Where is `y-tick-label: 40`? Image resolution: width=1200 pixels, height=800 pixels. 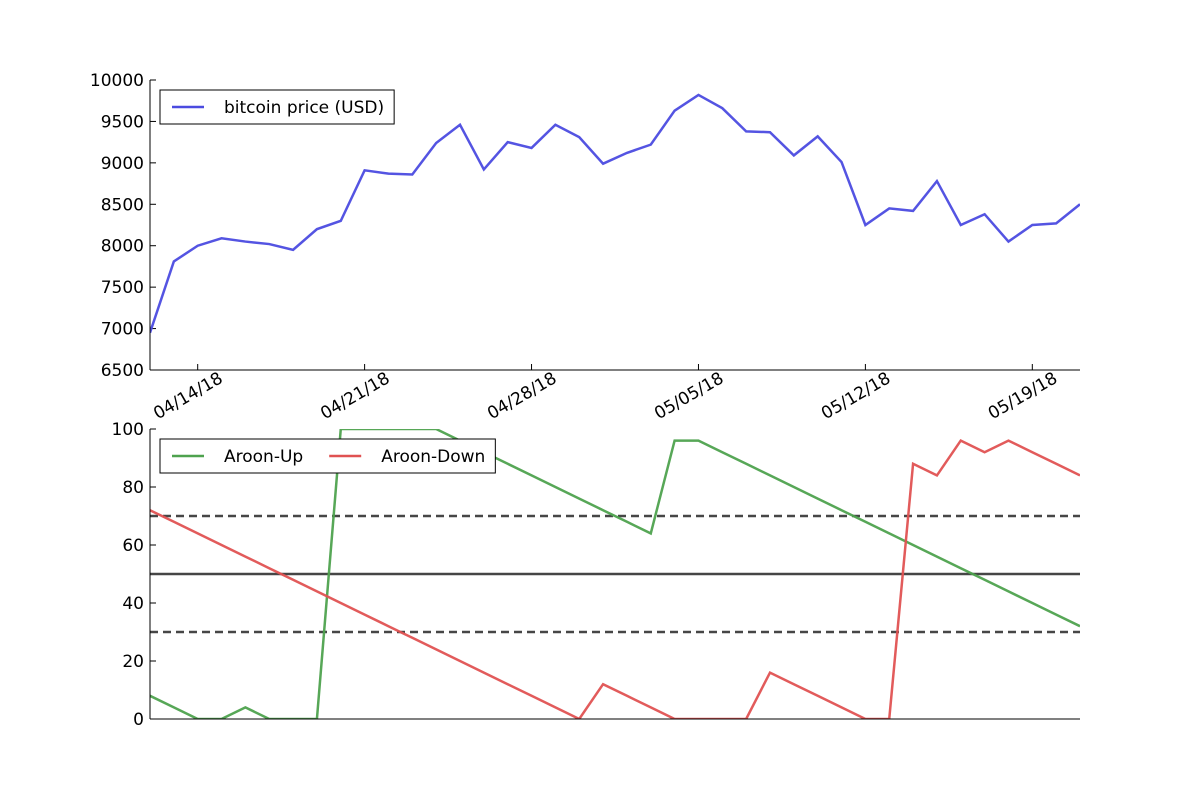 y-tick-label: 40 is located at coordinates (133, 604).